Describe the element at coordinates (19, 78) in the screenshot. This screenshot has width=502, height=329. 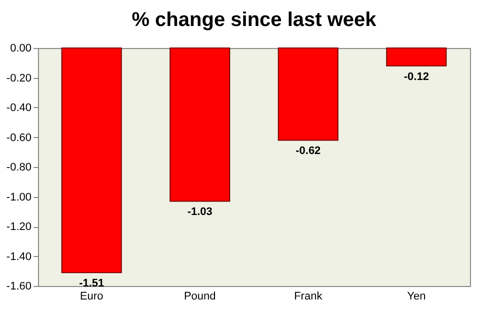
I see `y-tick-label: -0.20` at that location.